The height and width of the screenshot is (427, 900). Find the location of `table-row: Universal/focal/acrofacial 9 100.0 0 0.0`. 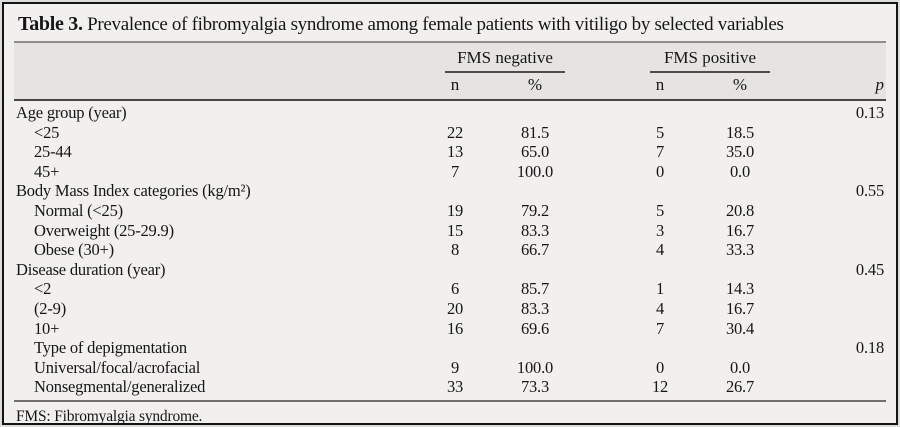

table-row: Universal/focal/acrofacial 9 100.0 0 0.0 is located at coordinates (450, 368).